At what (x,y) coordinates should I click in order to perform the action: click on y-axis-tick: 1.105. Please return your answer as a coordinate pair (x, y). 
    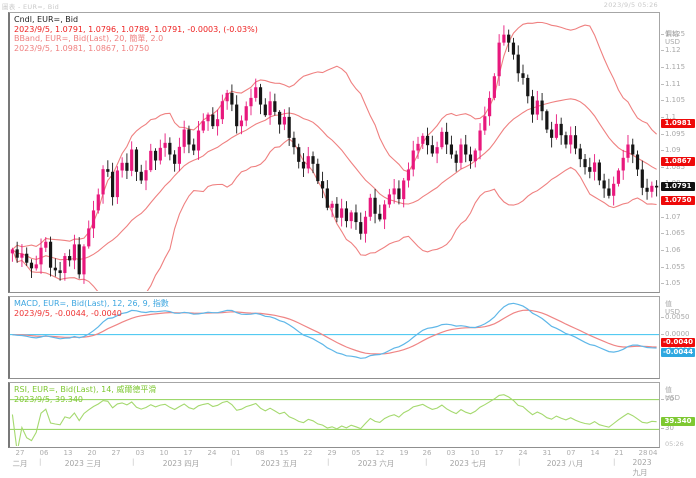
    Looking at the image, I should click on (673, 100).